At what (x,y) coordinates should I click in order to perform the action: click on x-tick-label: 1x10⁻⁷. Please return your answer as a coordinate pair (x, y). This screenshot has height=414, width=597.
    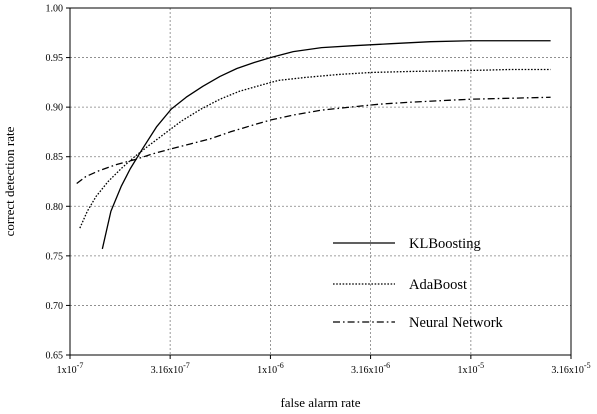
    Looking at the image, I should click on (70, 368).